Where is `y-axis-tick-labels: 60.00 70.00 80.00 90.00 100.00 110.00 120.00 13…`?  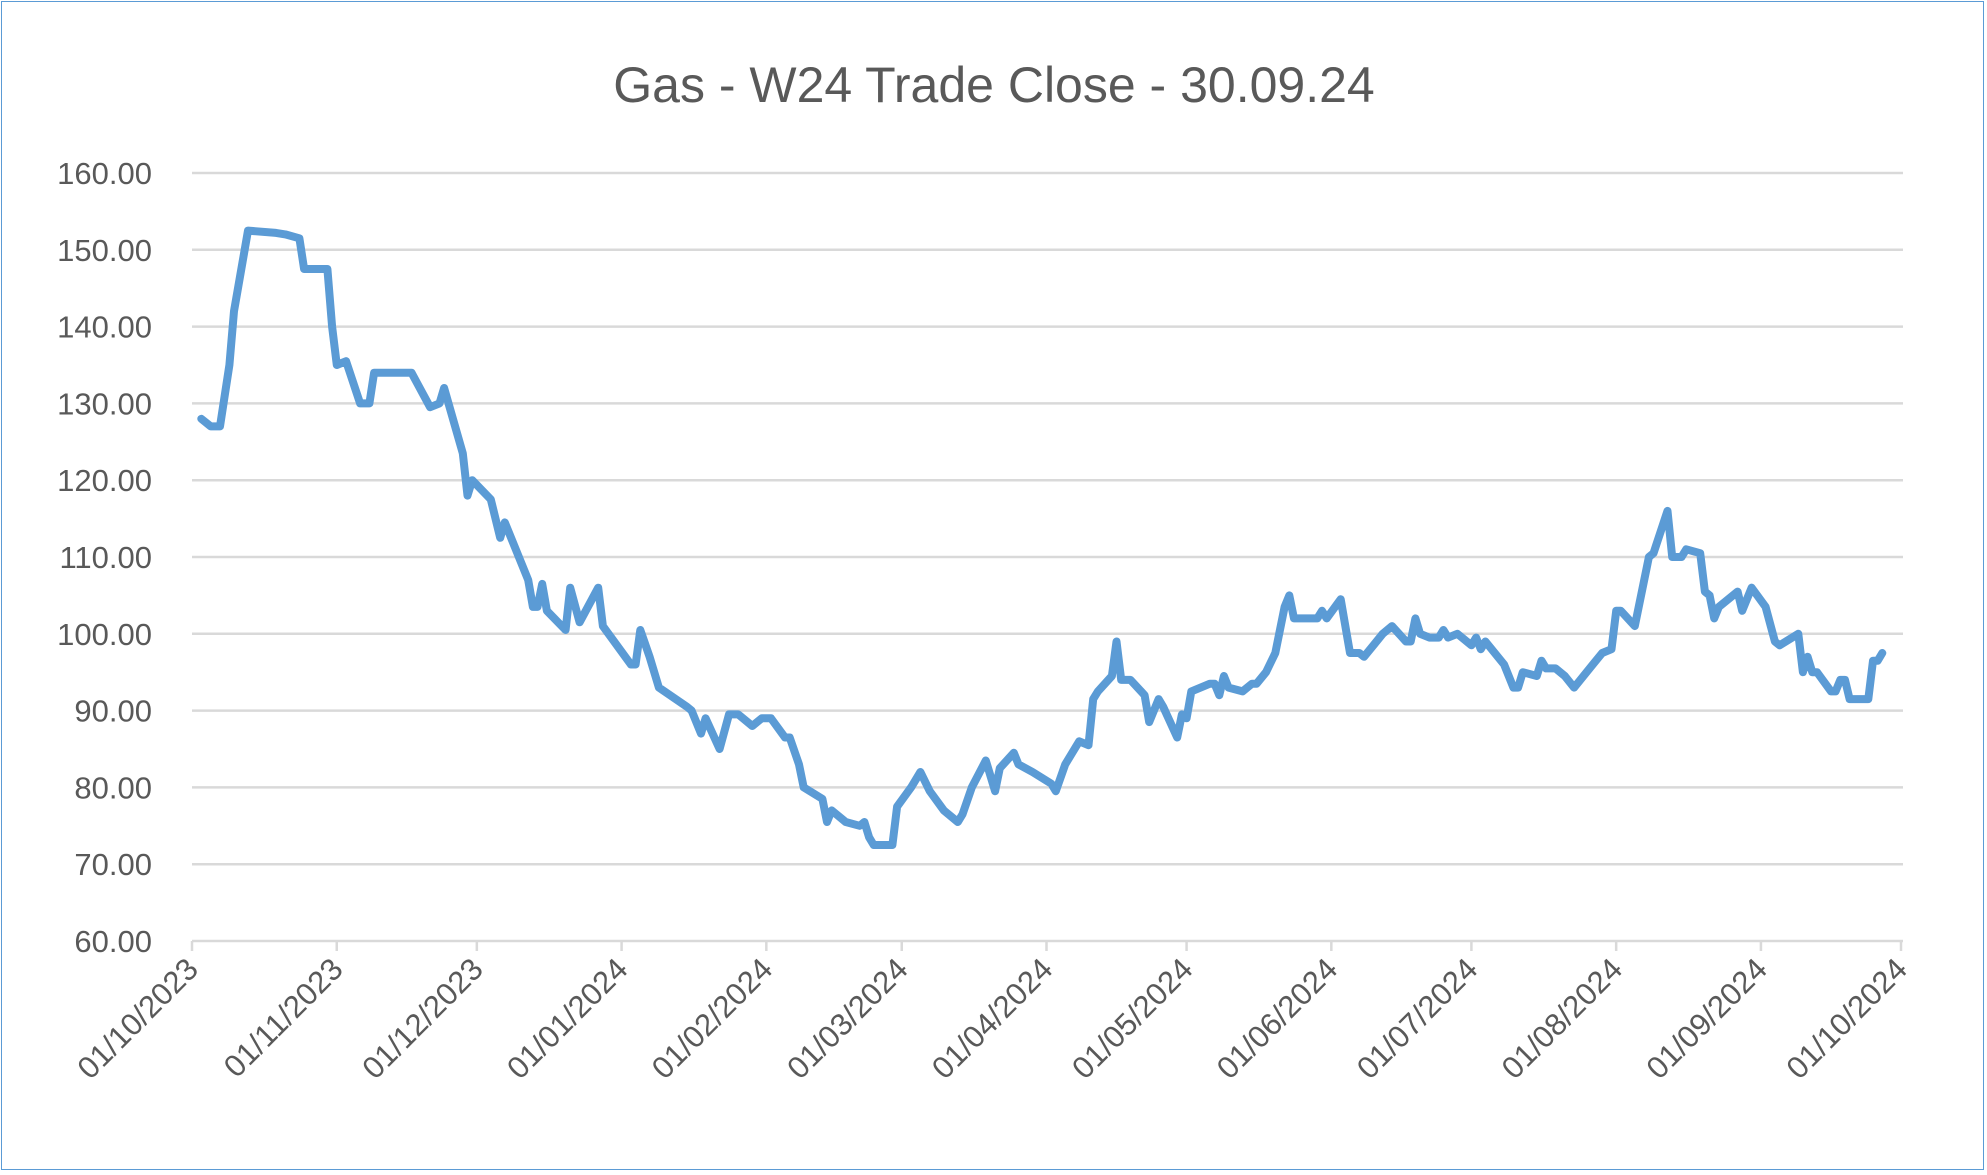
y-axis-tick-labels: 60.00 70.00 80.00 90.00 100.00 110.00 120.00 13… is located at coordinates (104, 557).